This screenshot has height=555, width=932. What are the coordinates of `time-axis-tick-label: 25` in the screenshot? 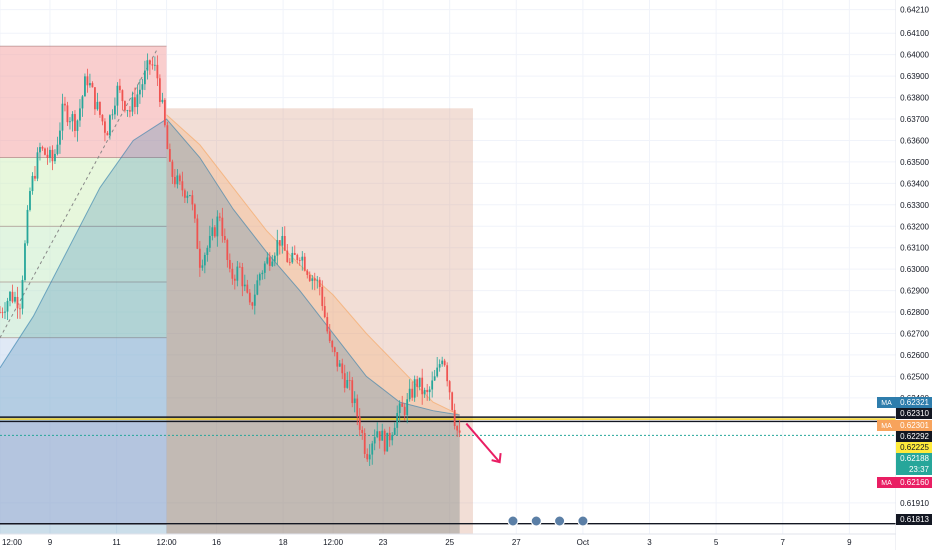 It's located at (449, 542).